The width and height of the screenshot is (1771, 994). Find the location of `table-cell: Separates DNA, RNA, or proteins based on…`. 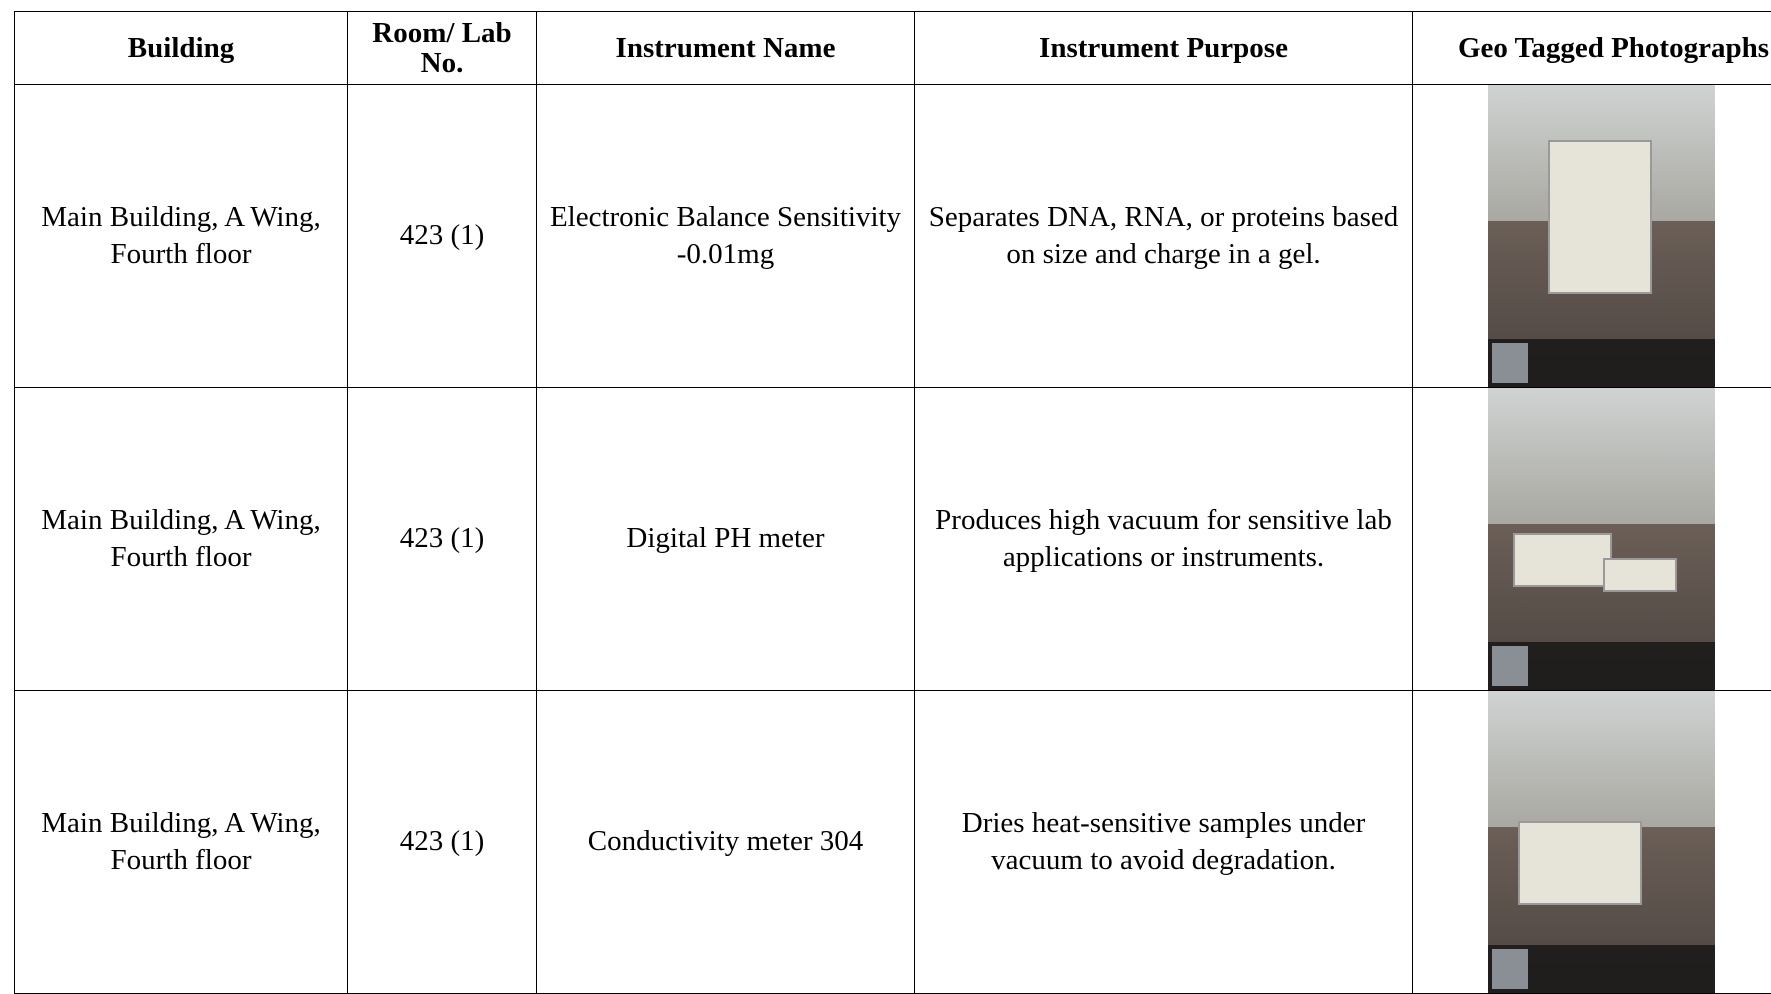

table-cell: Separates DNA, RNA, or proteins based on… is located at coordinates (1164, 236).